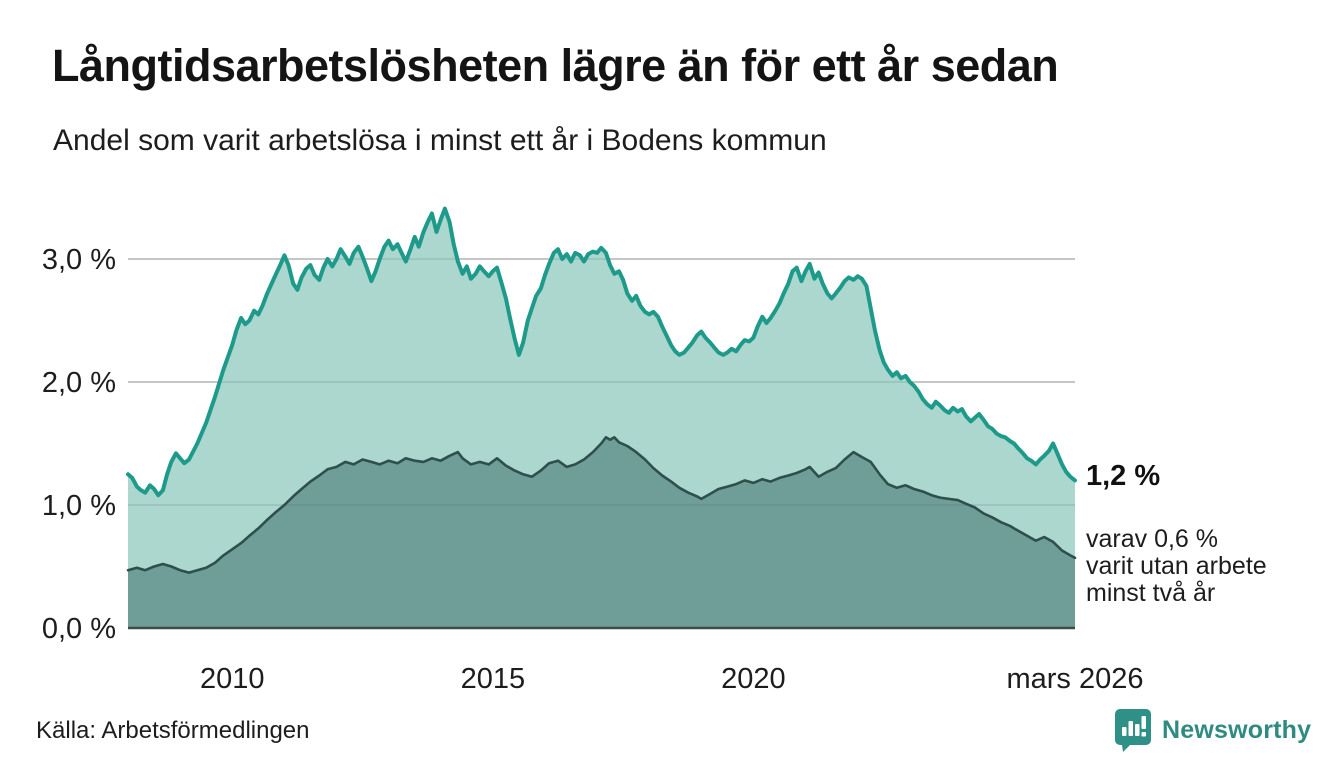 This screenshot has width=1340, height=780. Describe the element at coordinates (79, 629) in the screenshot. I see `y-tick-label: 0,0 %` at that location.